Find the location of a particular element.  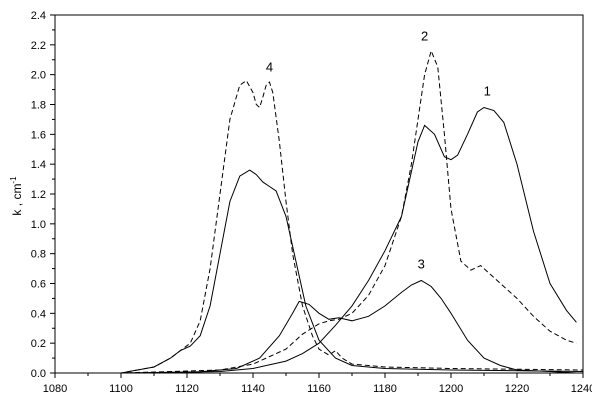

x-tick-label: 1160 is located at coordinates (319, 389).